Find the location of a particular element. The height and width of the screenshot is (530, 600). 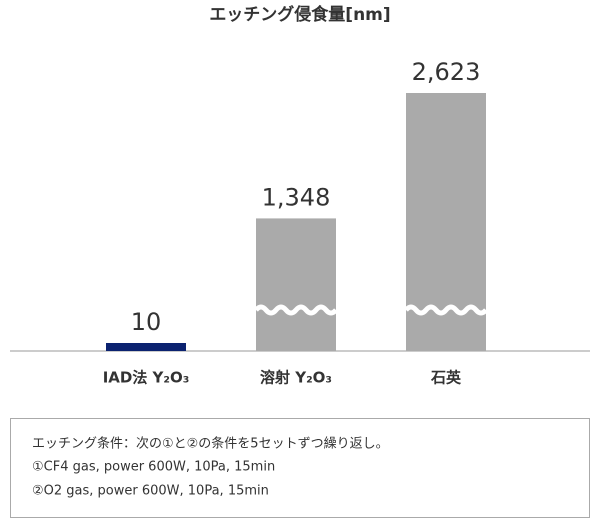

value-label: 1,348 is located at coordinates (296, 197).